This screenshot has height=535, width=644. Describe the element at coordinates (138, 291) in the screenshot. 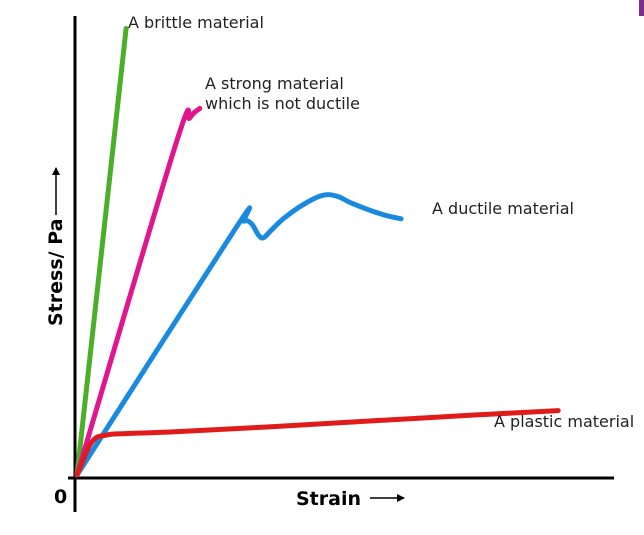

I see `curve-strong-material` at that location.